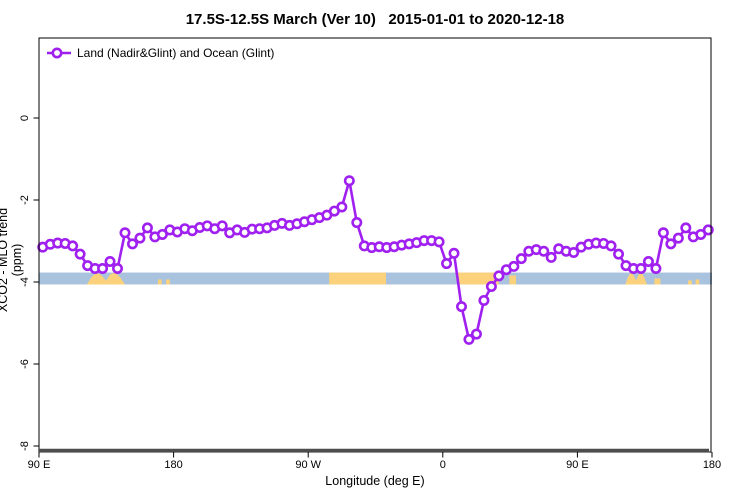 The image size is (750, 500). I want to click on surface-band, so click(375, 278).